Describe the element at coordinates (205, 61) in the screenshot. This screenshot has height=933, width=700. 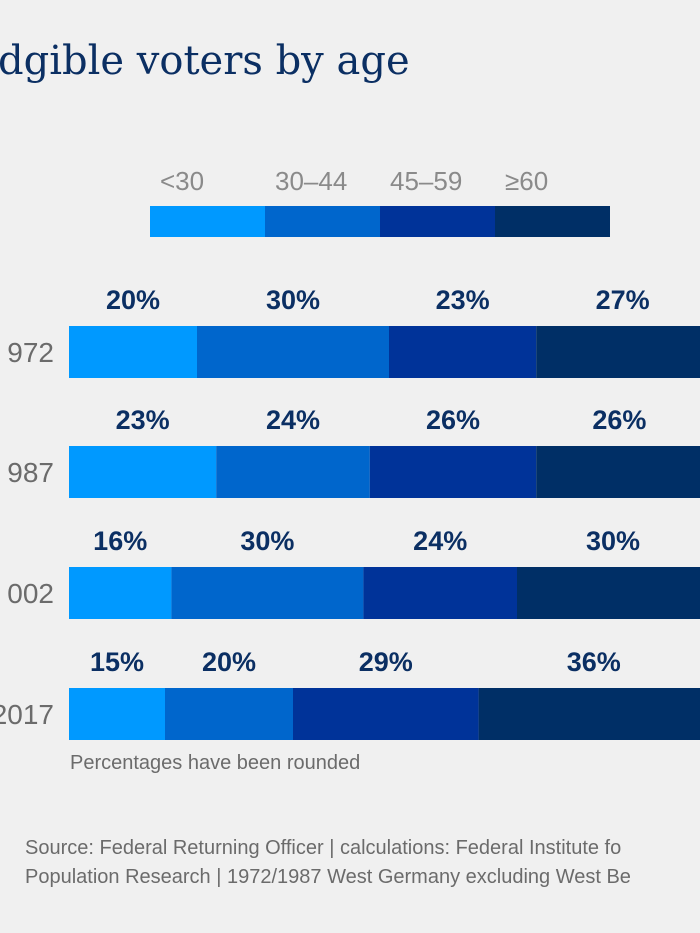
I see `chart-title: dgible voters by age` at that location.